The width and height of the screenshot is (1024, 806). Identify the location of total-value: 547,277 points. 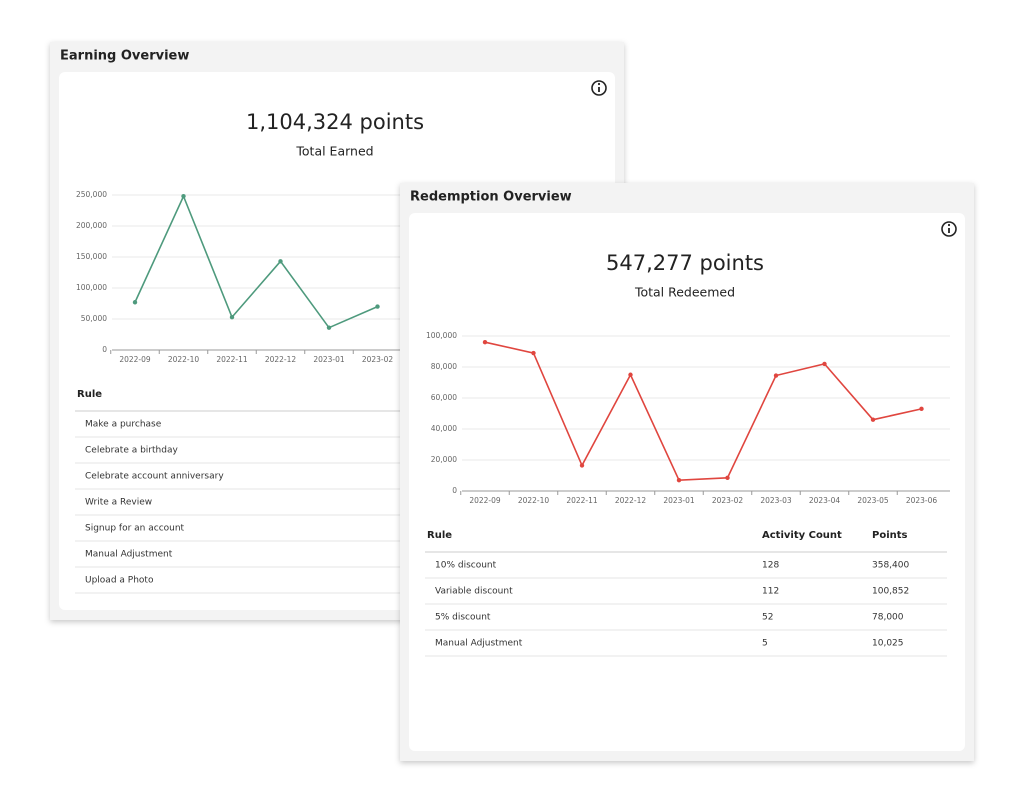
(685, 263).